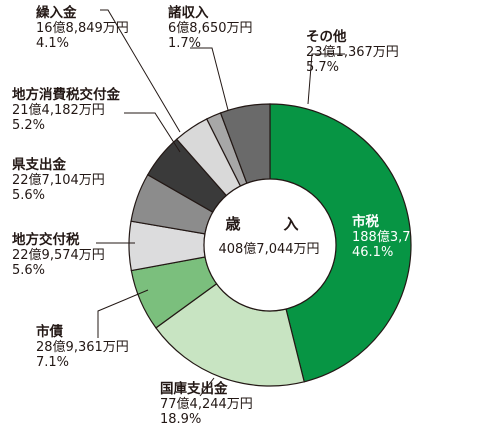 The image size is (487, 446). I want to click on slice-label-4: 県支出金 22億7,104万円 5.6%, so click(58, 180).